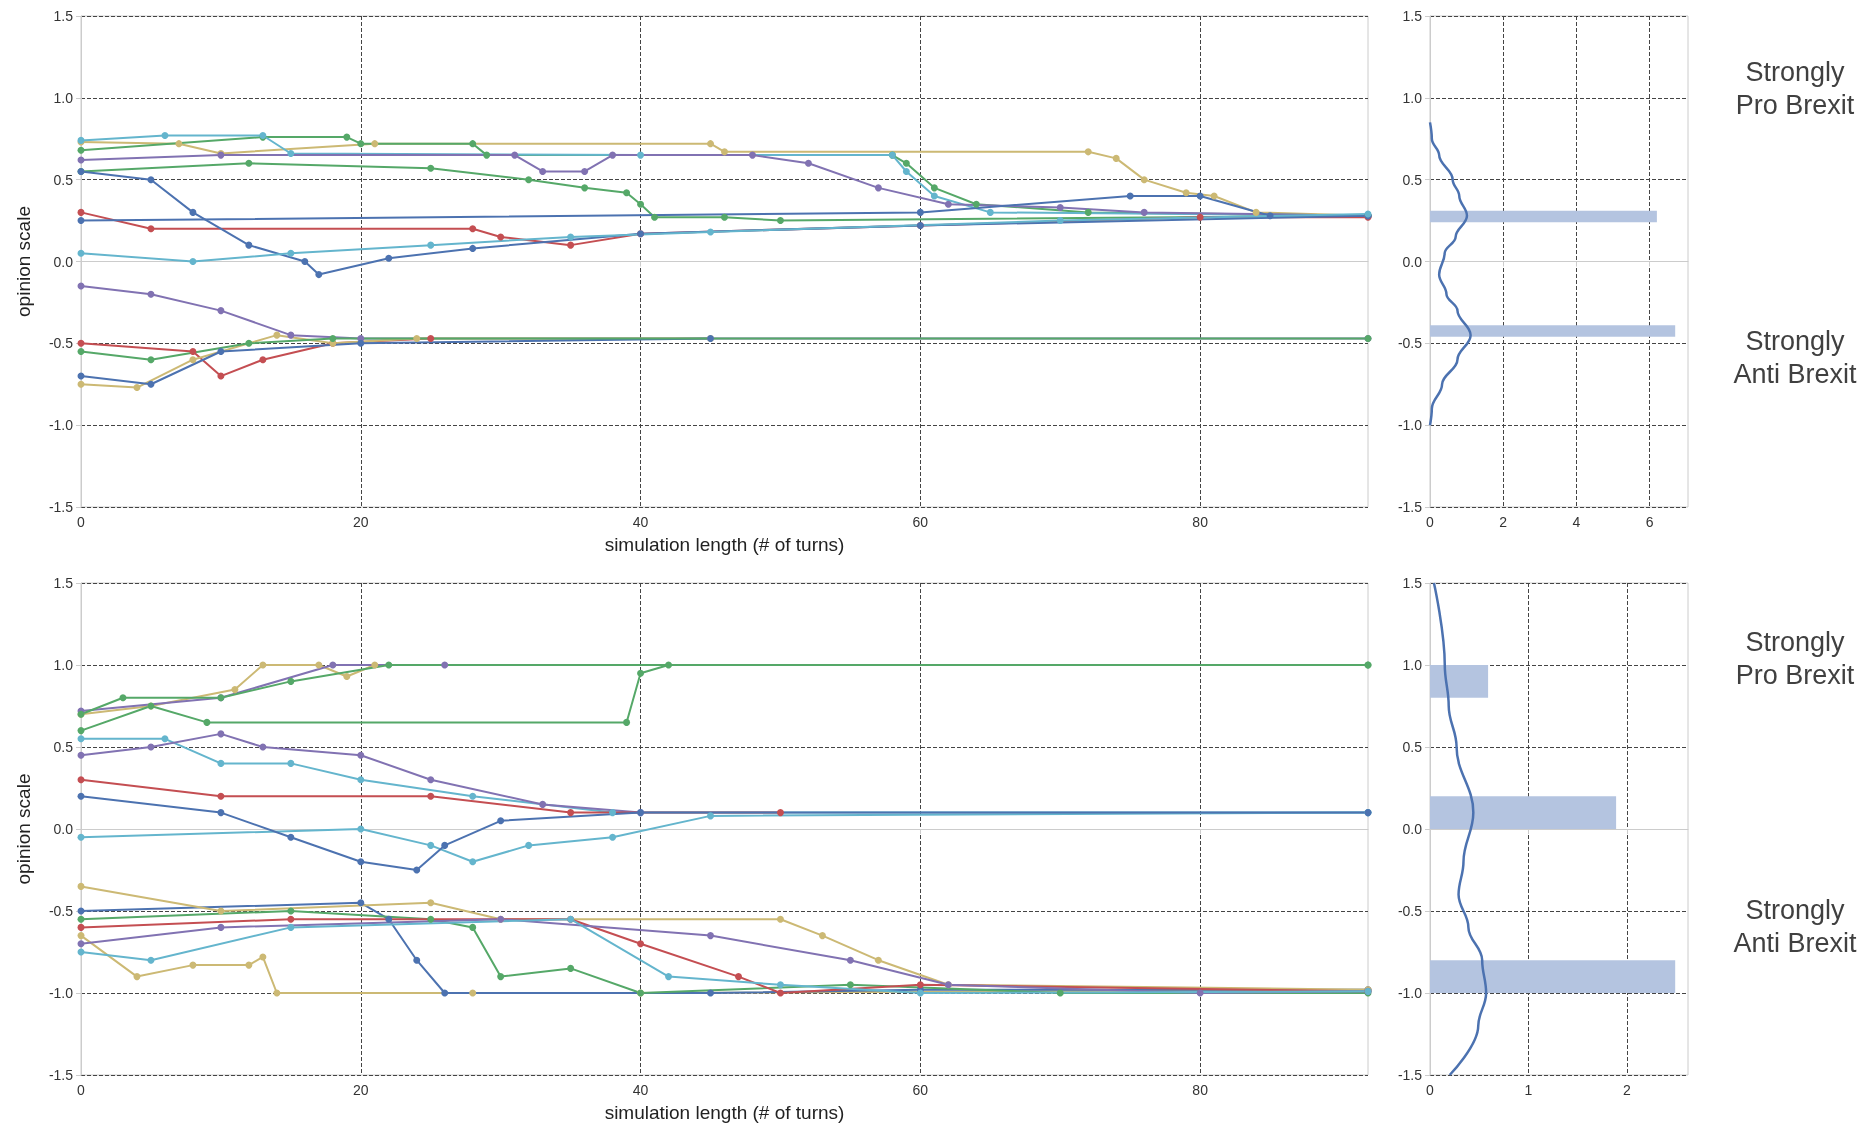  Describe the element at coordinates (1649, 522) in the screenshot. I see `x-tick-label: 6` at that location.